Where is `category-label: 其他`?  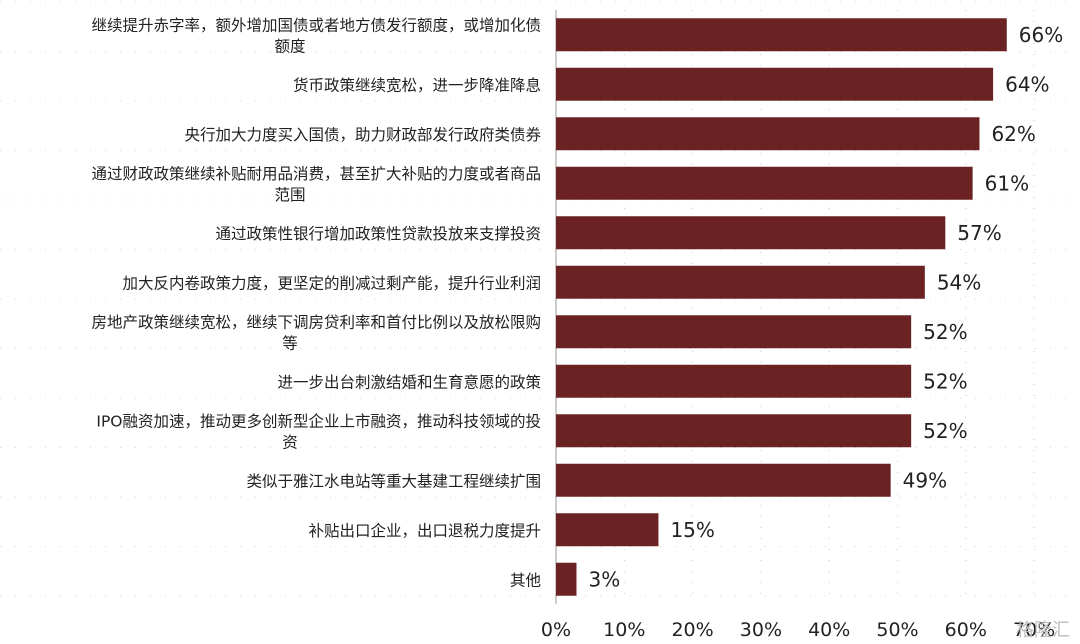
category-label: 其他 is located at coordinates (525, 580).